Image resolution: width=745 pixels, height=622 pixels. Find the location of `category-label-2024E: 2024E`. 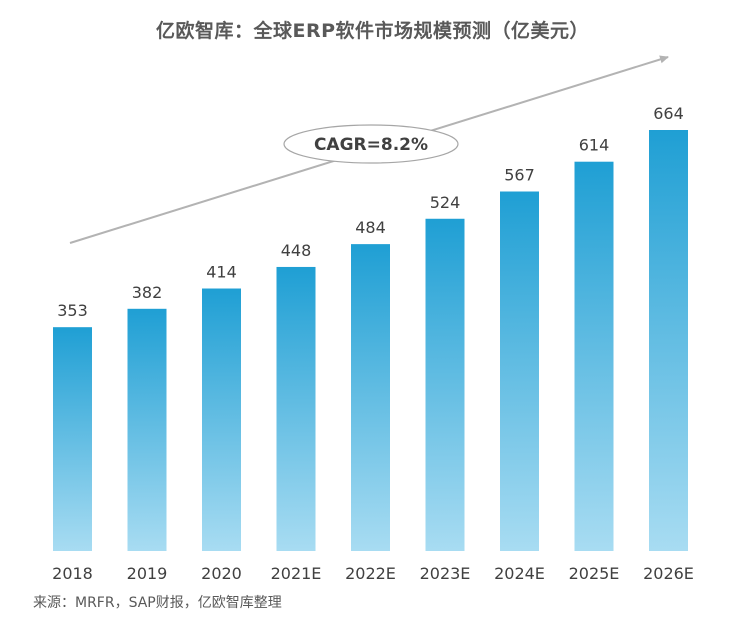

category-label-2024E: 2024E is located at coordinates (519, 573).